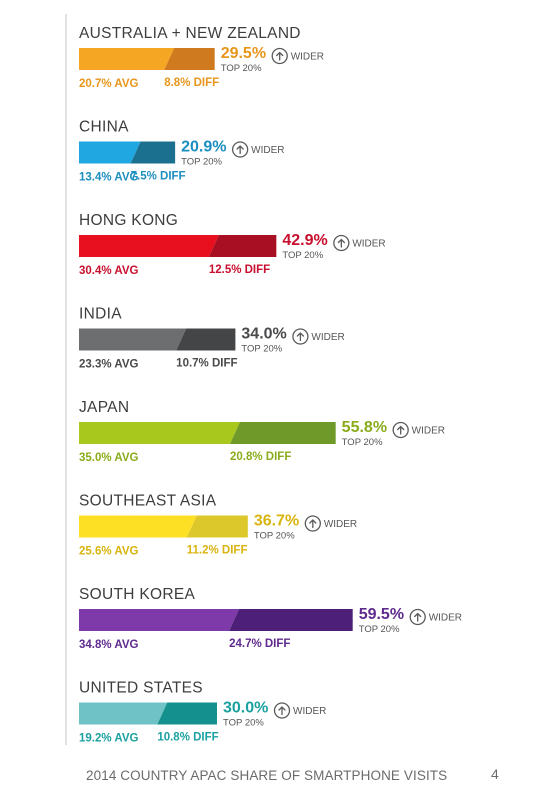 This screenshot has width=540, height=801. What do you see at coordinates (495, 774) in the screenshot?
I see `page-number: 4` at bounding box center [495, 774].